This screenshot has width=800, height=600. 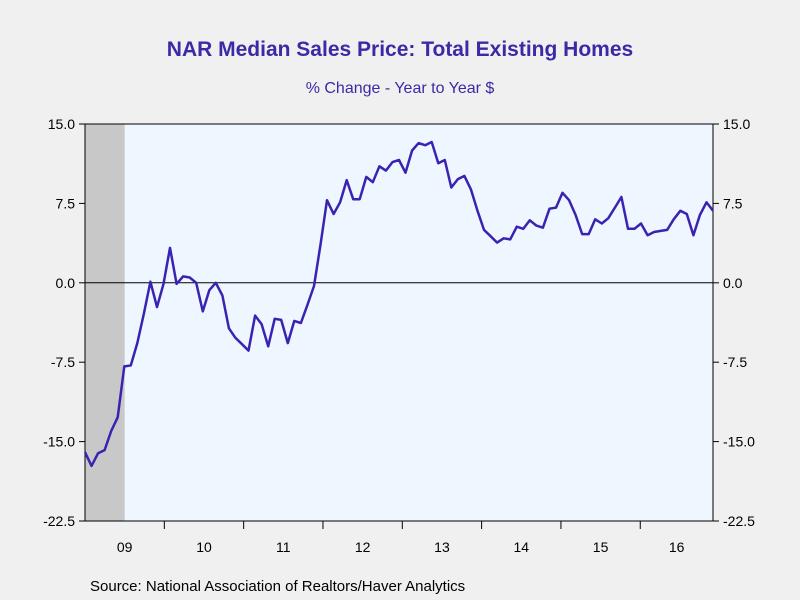 I want to click on y-tick-label-right: -7.5, so click(x=735, y=362).